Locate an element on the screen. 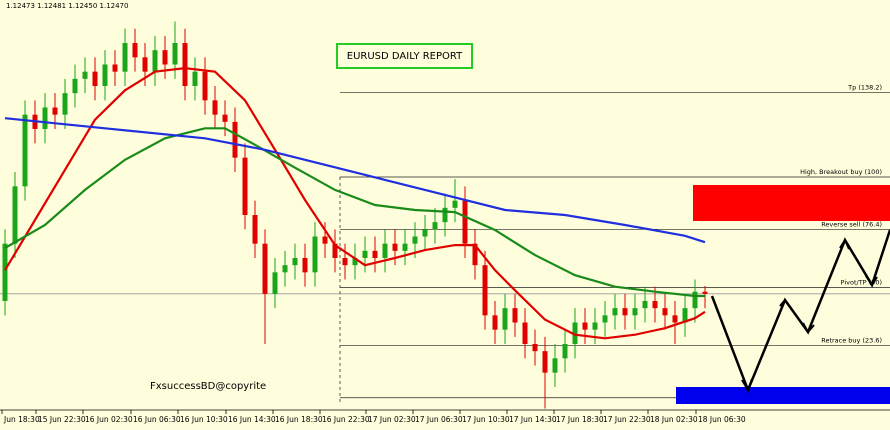  title-box is located at coordinates (404, 56).